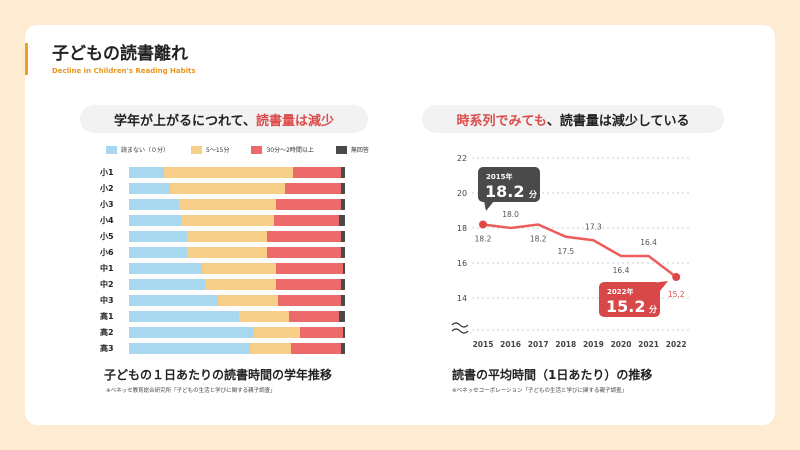 This screenshot has width=800, height=450. What do you see at coordinates (294, 121) in the screenshot?
I see `left-headline-accent: 読書量は減少` at bounding box center [294, 121].